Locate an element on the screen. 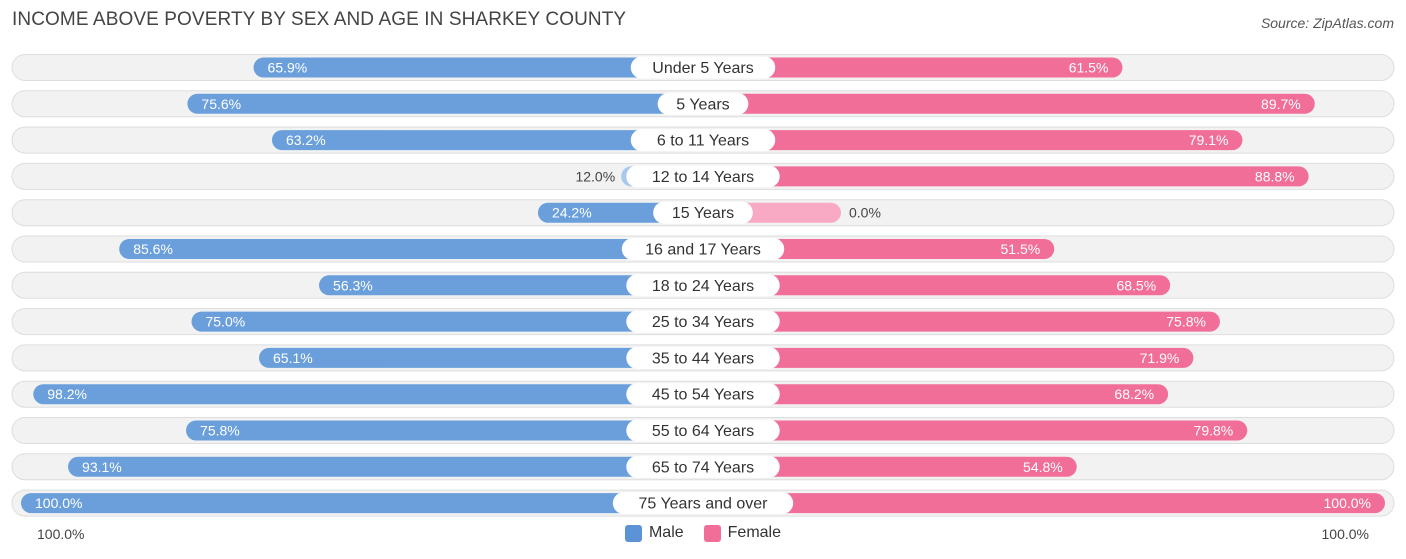 The width and height of the screenshot is (1406, 559). category-label: 75 Years and over is located at coordinates (704, 504).